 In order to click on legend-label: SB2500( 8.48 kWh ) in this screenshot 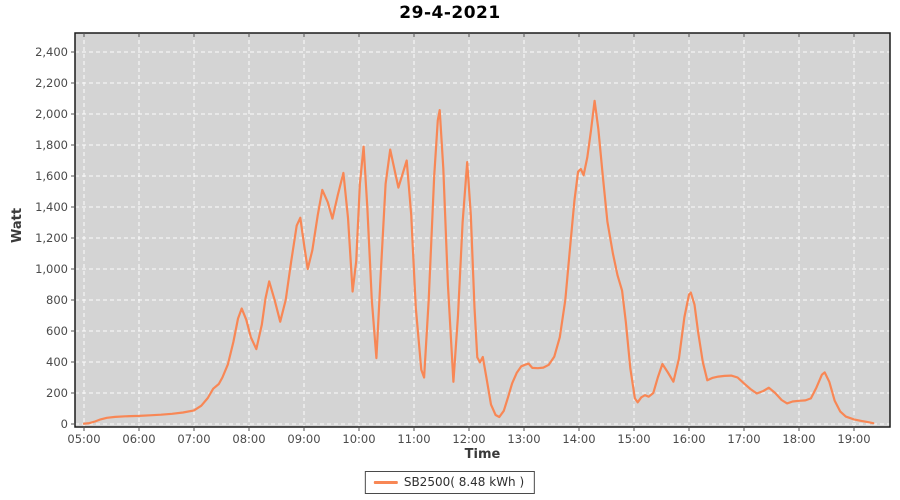, I will do `click(464, 482)`.